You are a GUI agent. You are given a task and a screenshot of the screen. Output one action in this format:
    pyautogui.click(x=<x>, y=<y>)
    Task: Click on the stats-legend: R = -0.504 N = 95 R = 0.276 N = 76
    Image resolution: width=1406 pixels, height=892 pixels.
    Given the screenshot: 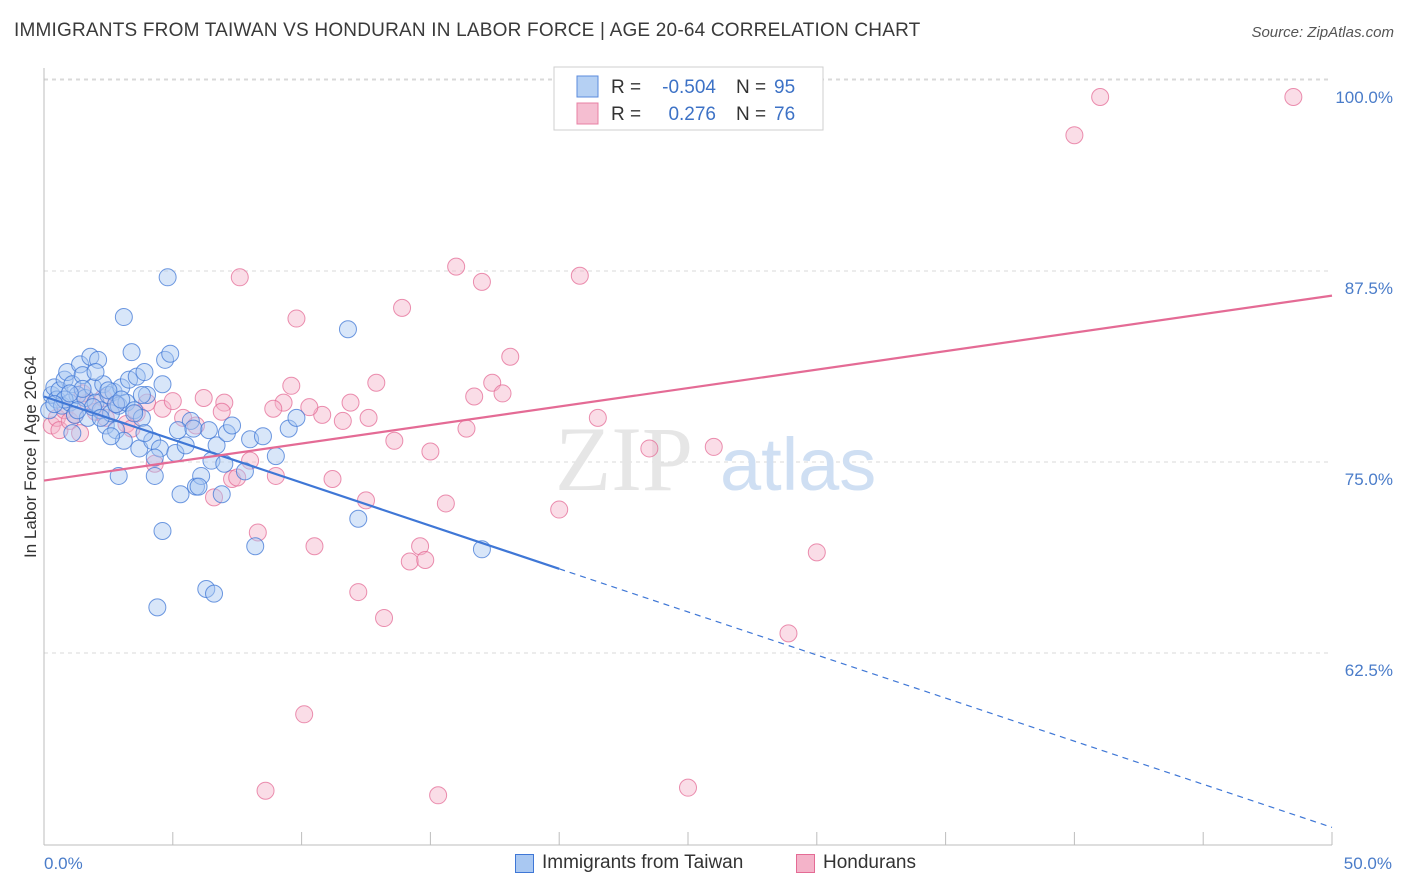 What is the action you would take?
    pyautogui.click(x=688, y=98)
    